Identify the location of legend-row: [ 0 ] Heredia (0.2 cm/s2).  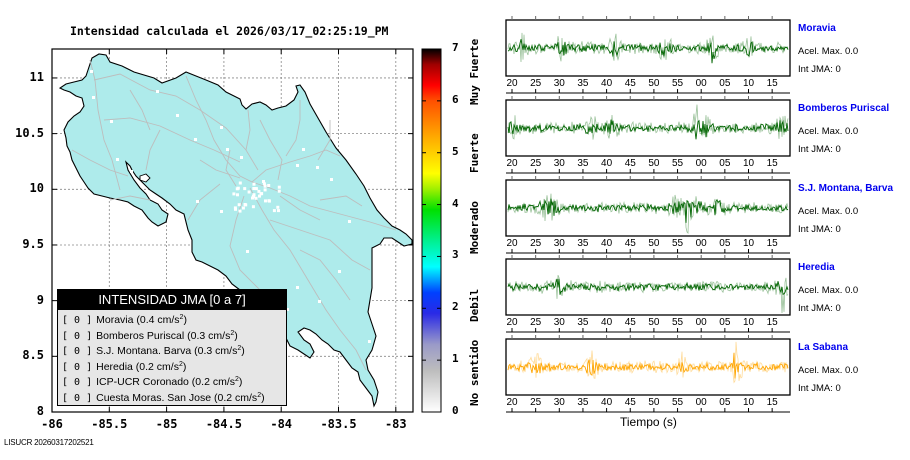
(172, 368).